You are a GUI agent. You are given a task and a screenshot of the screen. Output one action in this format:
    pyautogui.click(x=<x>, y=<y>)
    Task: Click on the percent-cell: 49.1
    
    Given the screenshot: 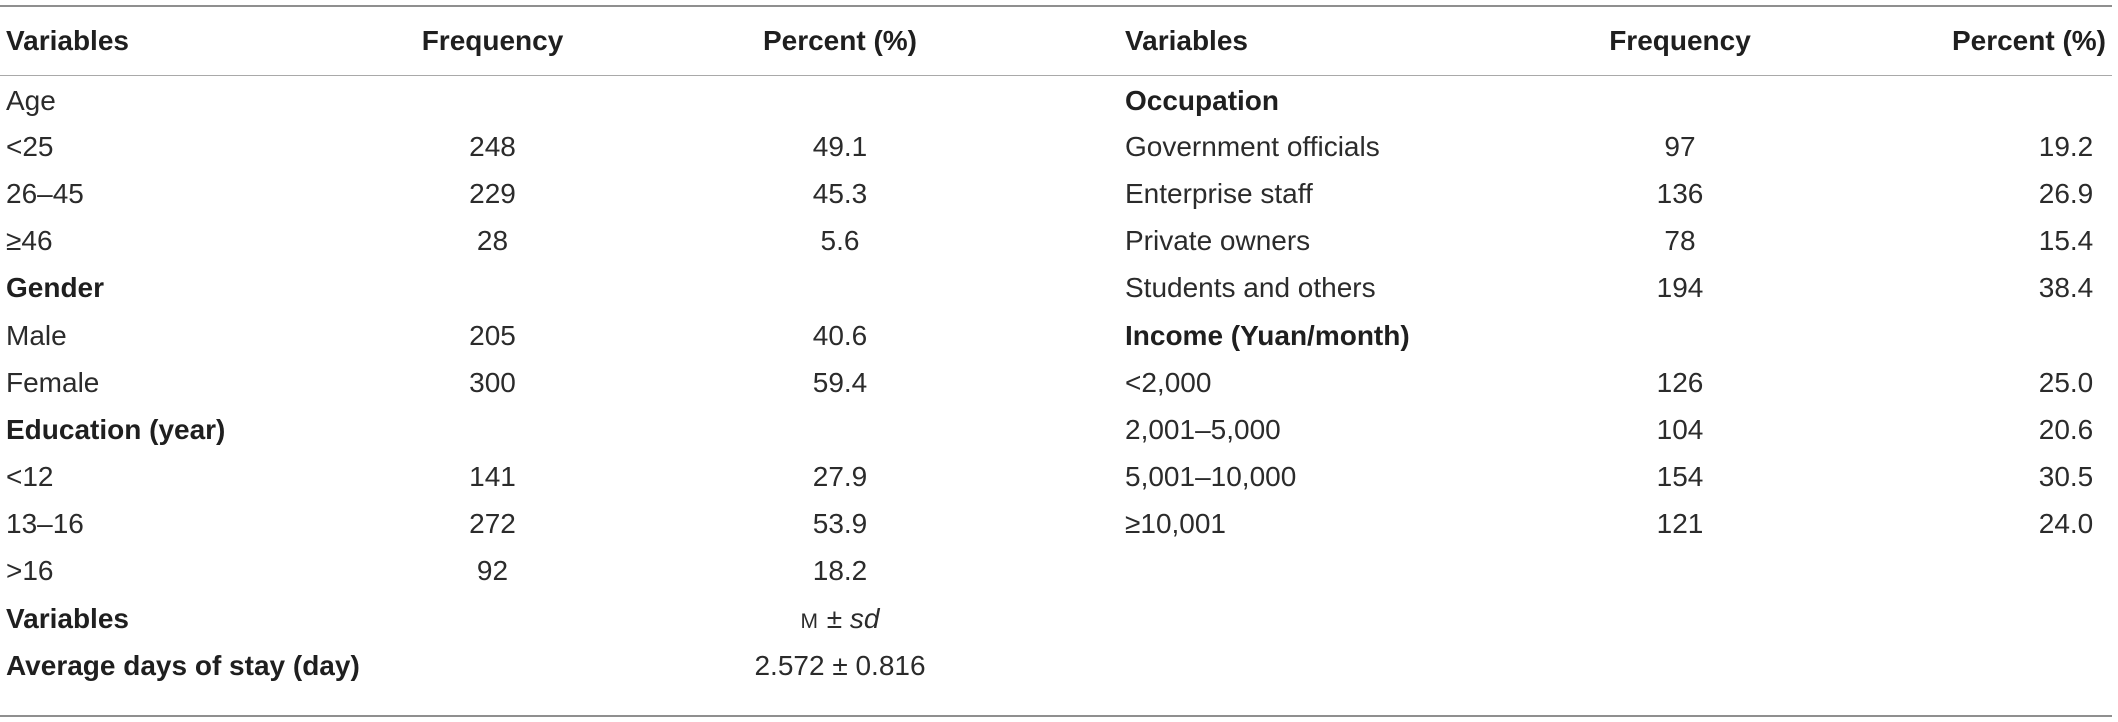 What is the action you would take?
    pyautogui.click(x=840, y=146)
    